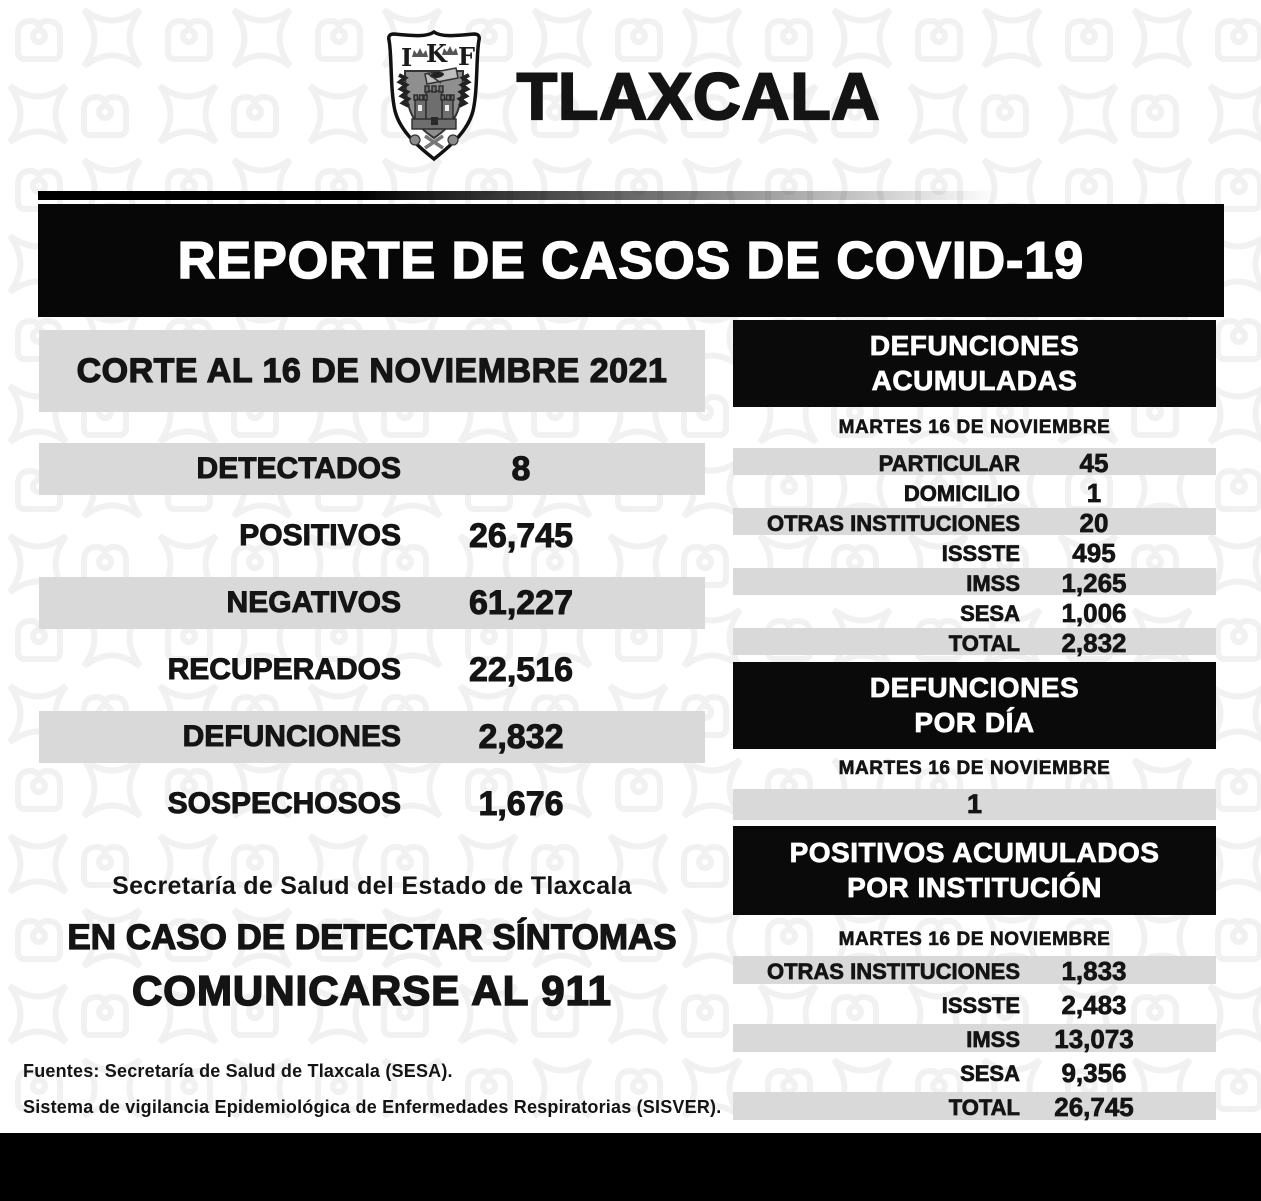  Describe the element at coordinates (1094, 1005) in the screenshot. I see `row-value: 2,483` at that location.